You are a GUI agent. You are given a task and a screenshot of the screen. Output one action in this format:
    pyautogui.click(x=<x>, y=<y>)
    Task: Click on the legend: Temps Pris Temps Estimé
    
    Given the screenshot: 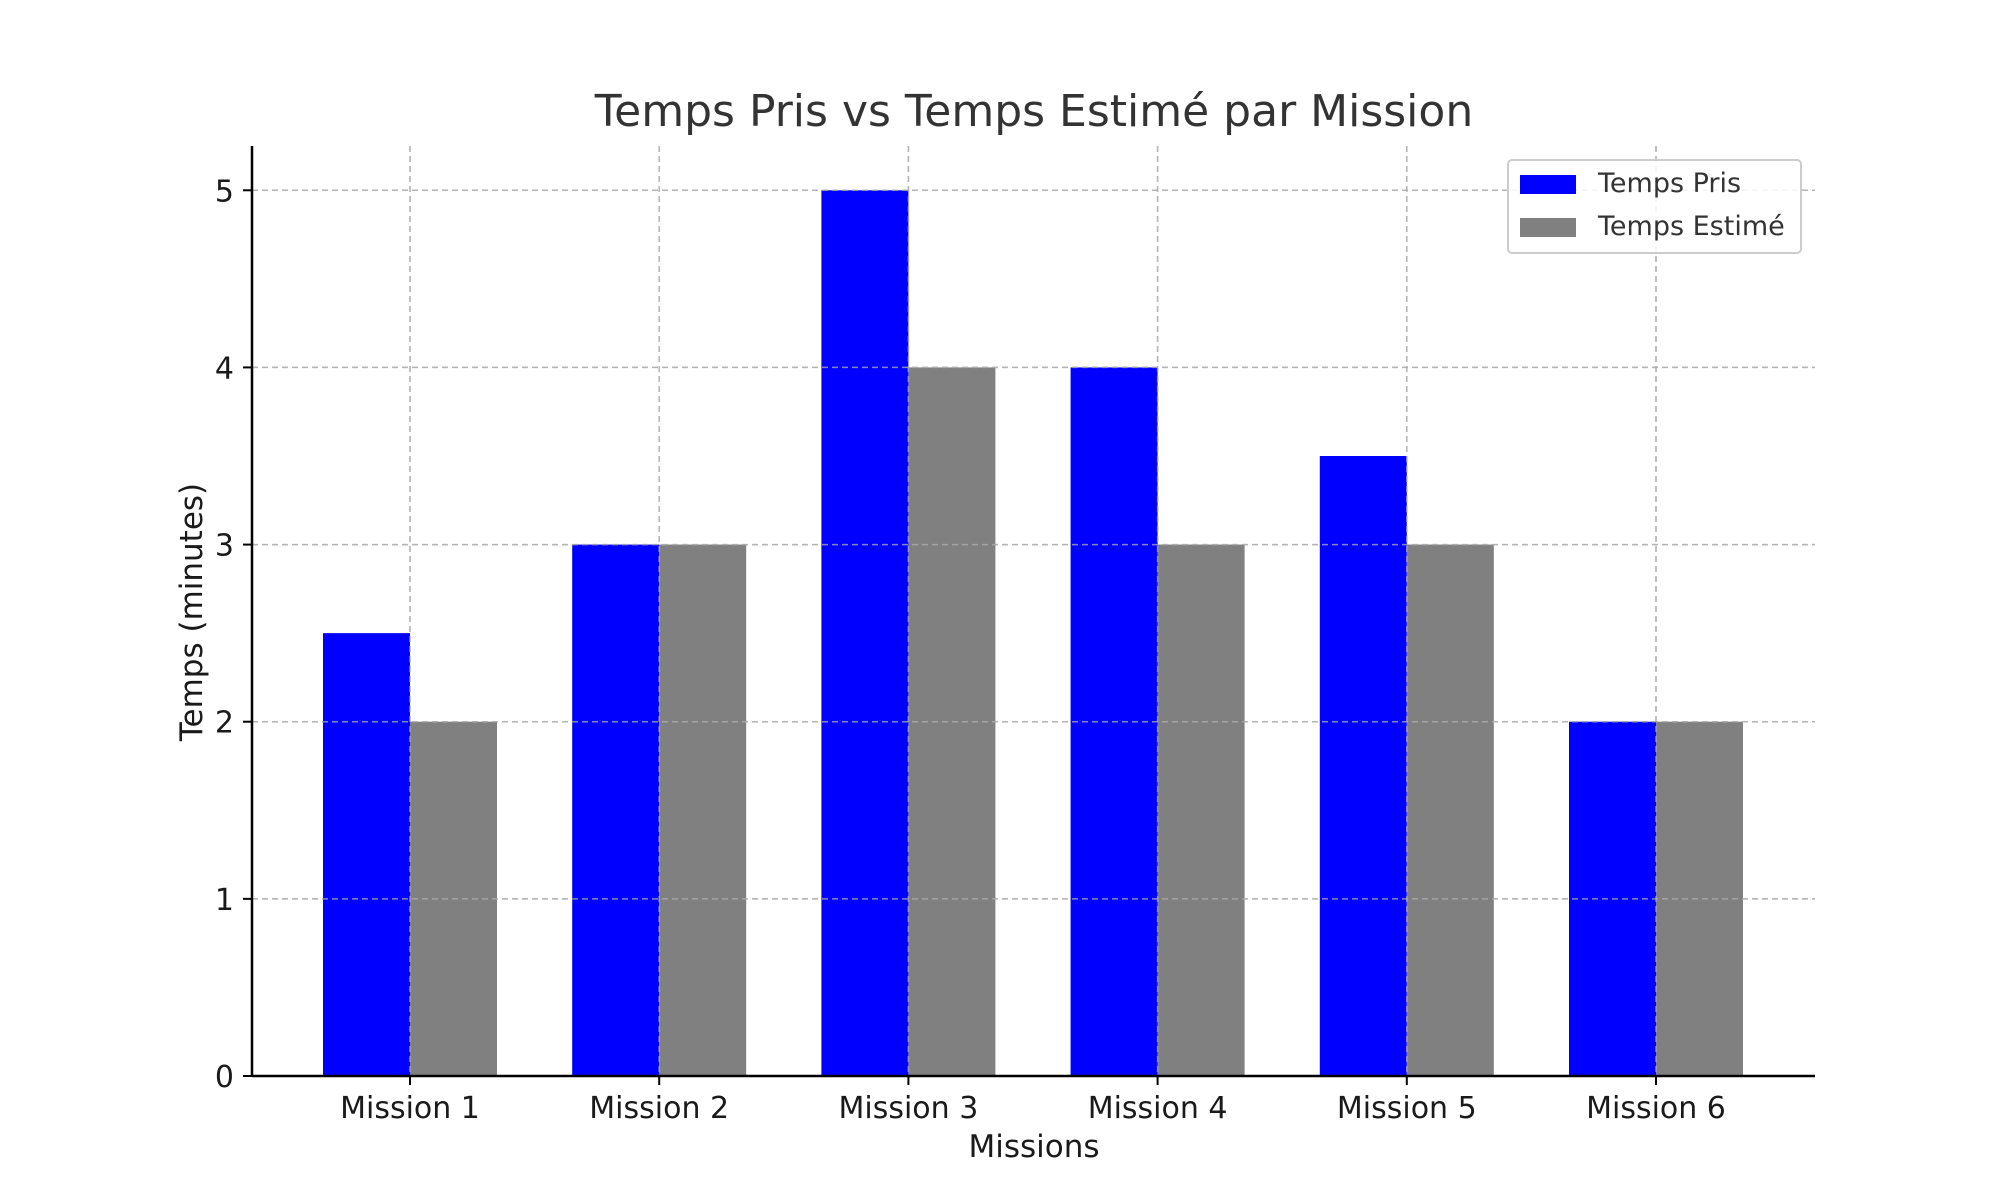 What is the action you would take?
    pyautogui.click(x=1654, y=206)
    